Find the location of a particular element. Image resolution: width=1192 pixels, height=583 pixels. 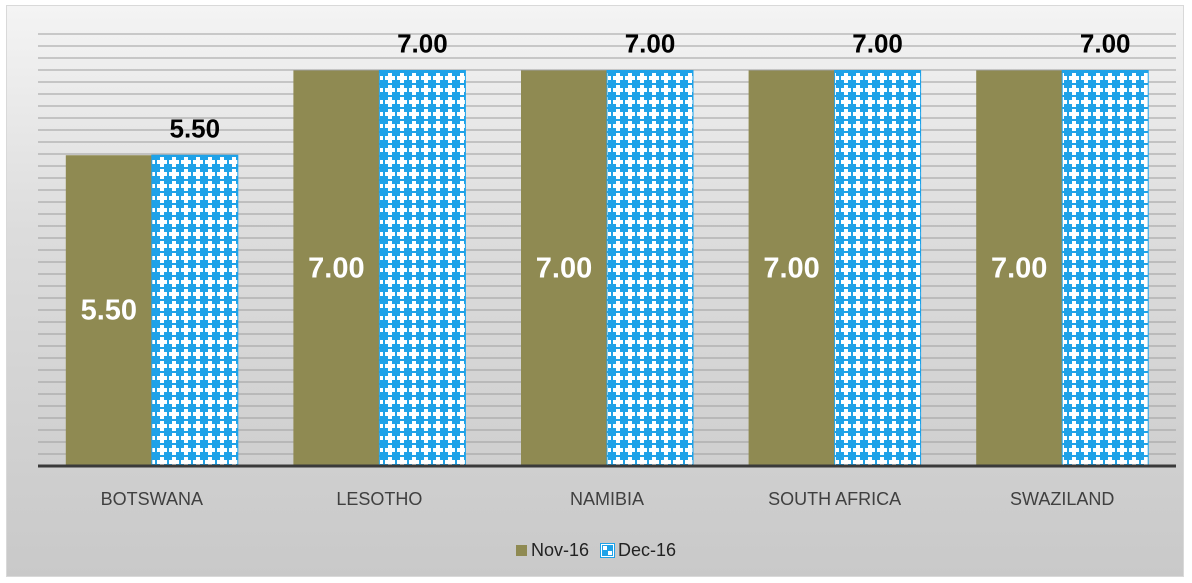

x-tick-label-south-africa: SOUTH AFRICA is located at coordinates (834, 499).